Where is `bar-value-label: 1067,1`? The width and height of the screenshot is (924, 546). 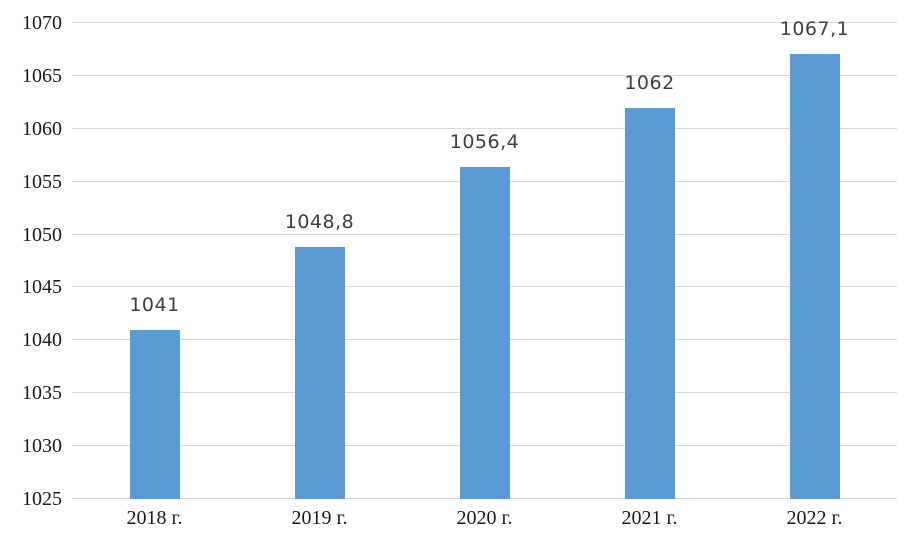
bar-value-label: 1067,1 is located at coordinates (814, 28).